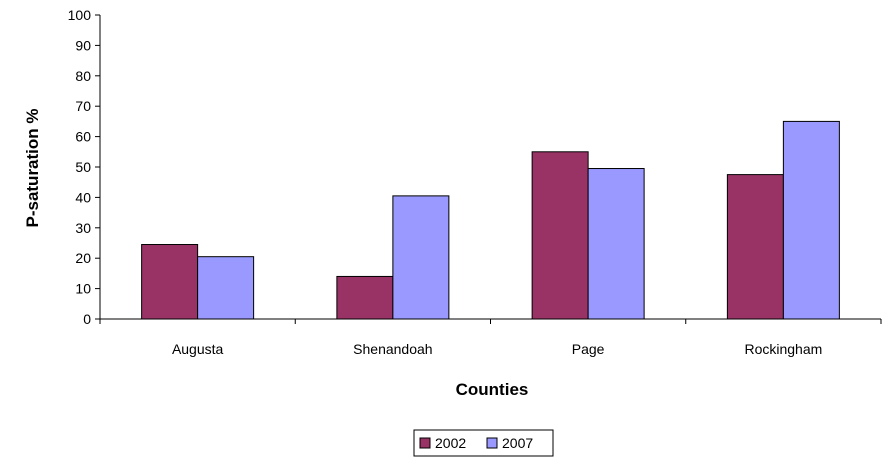 This screenshot has width=893, height=457. What do you see at coordinates (421, 257) in the screenshot?
I see `bar-2007-shenandoah` at bounding box center [421, 257].